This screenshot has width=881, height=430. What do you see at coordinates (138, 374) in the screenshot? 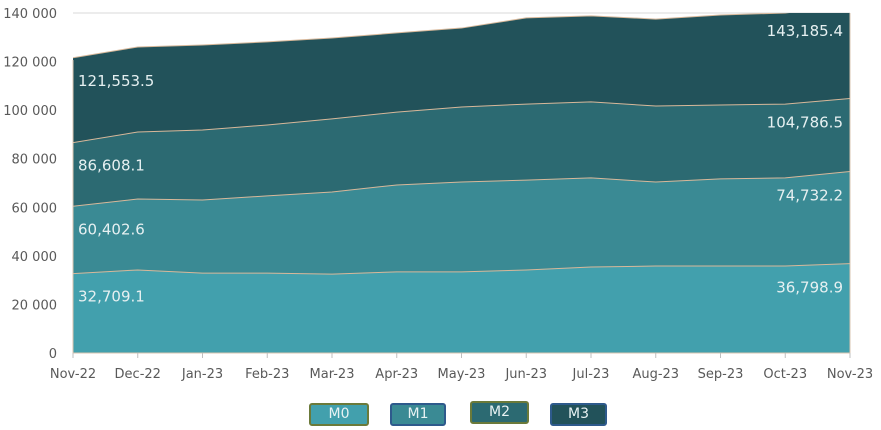
I see `x-tick-label: Dec-22` at bounding box center [138, 374].